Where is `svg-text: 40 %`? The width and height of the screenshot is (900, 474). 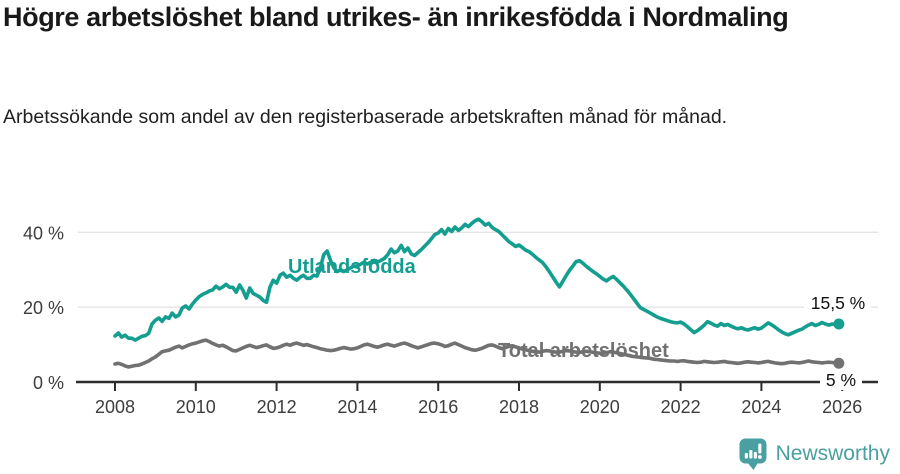
svg-text: 40 % is located at coordinates (43, 233).